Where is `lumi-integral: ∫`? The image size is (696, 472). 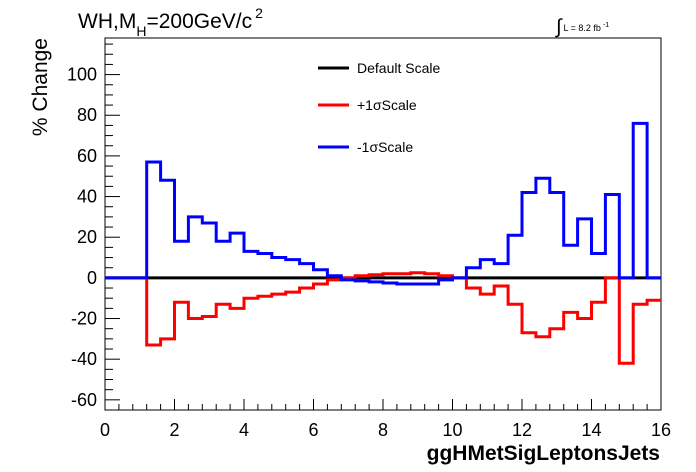 lumi-integral: ∫ is located at coordinates (559, 27).